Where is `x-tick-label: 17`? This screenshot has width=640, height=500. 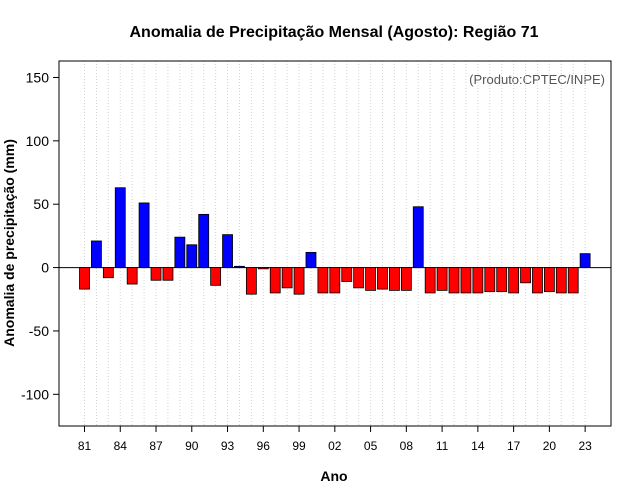 x-tick-label: 17 is located at coordinates (514, 446).